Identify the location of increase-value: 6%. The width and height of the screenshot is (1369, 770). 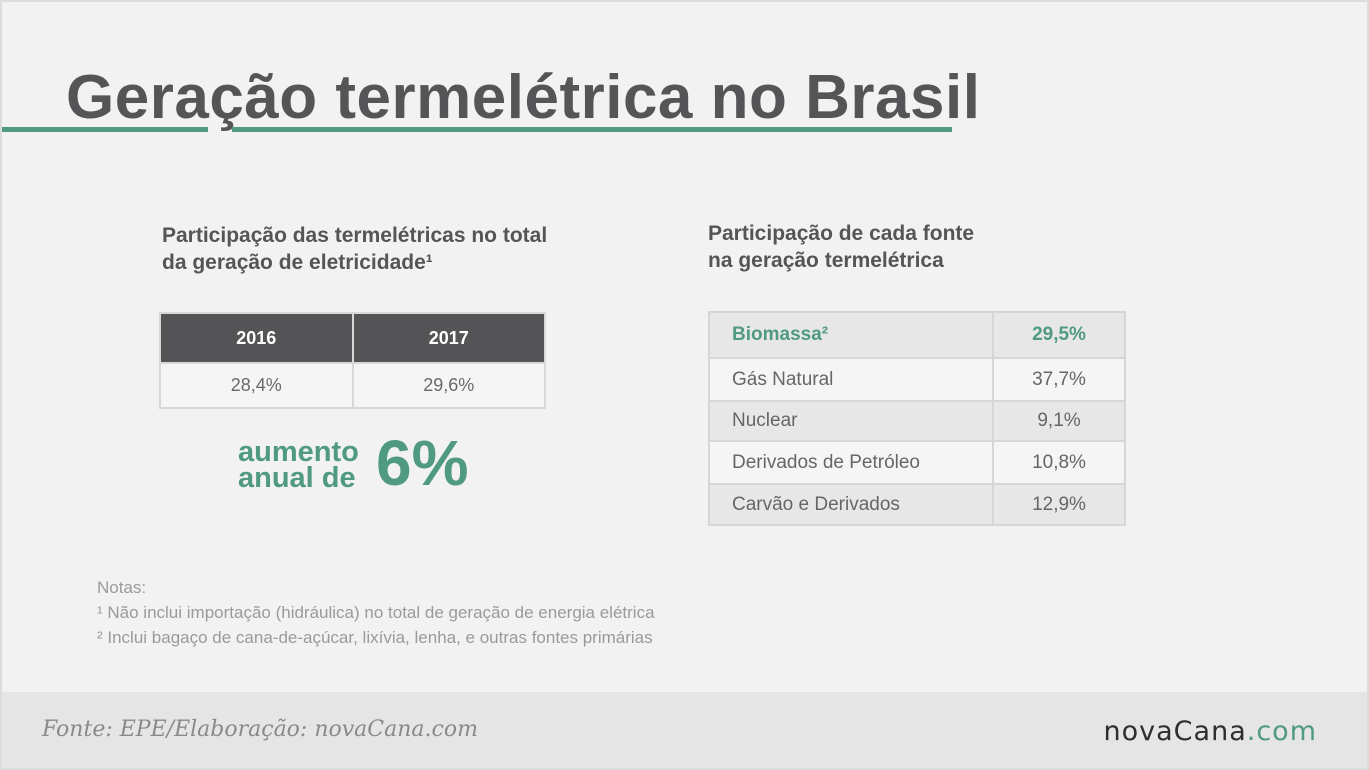
(422, 463).